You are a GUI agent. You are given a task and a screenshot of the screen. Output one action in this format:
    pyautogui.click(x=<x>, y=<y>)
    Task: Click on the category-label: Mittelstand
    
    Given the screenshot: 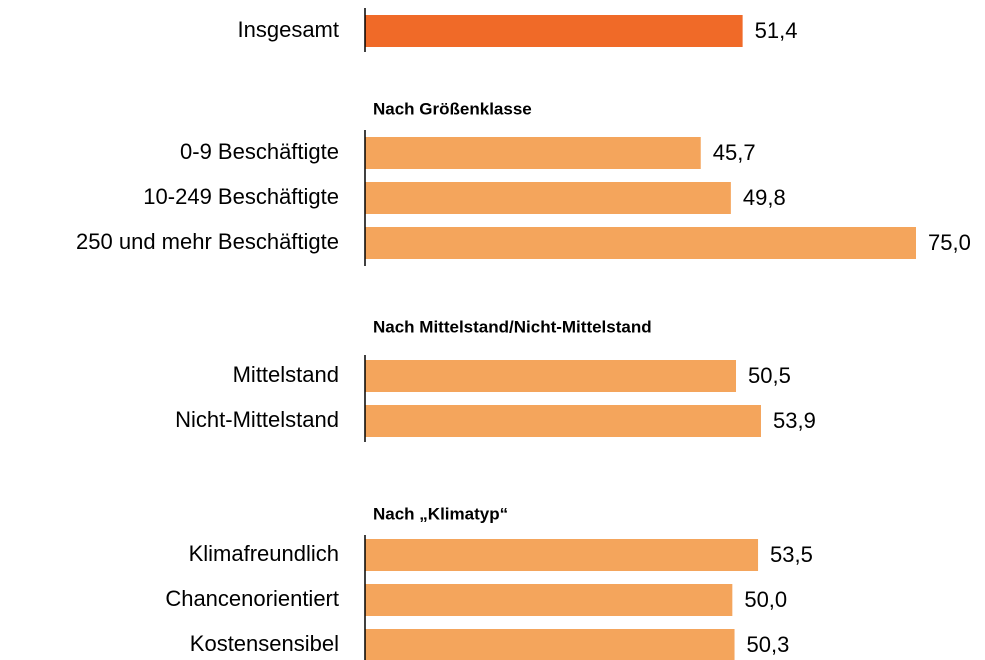 What is the action you would take?
    pyautogui.click(x=286, y=374)
    